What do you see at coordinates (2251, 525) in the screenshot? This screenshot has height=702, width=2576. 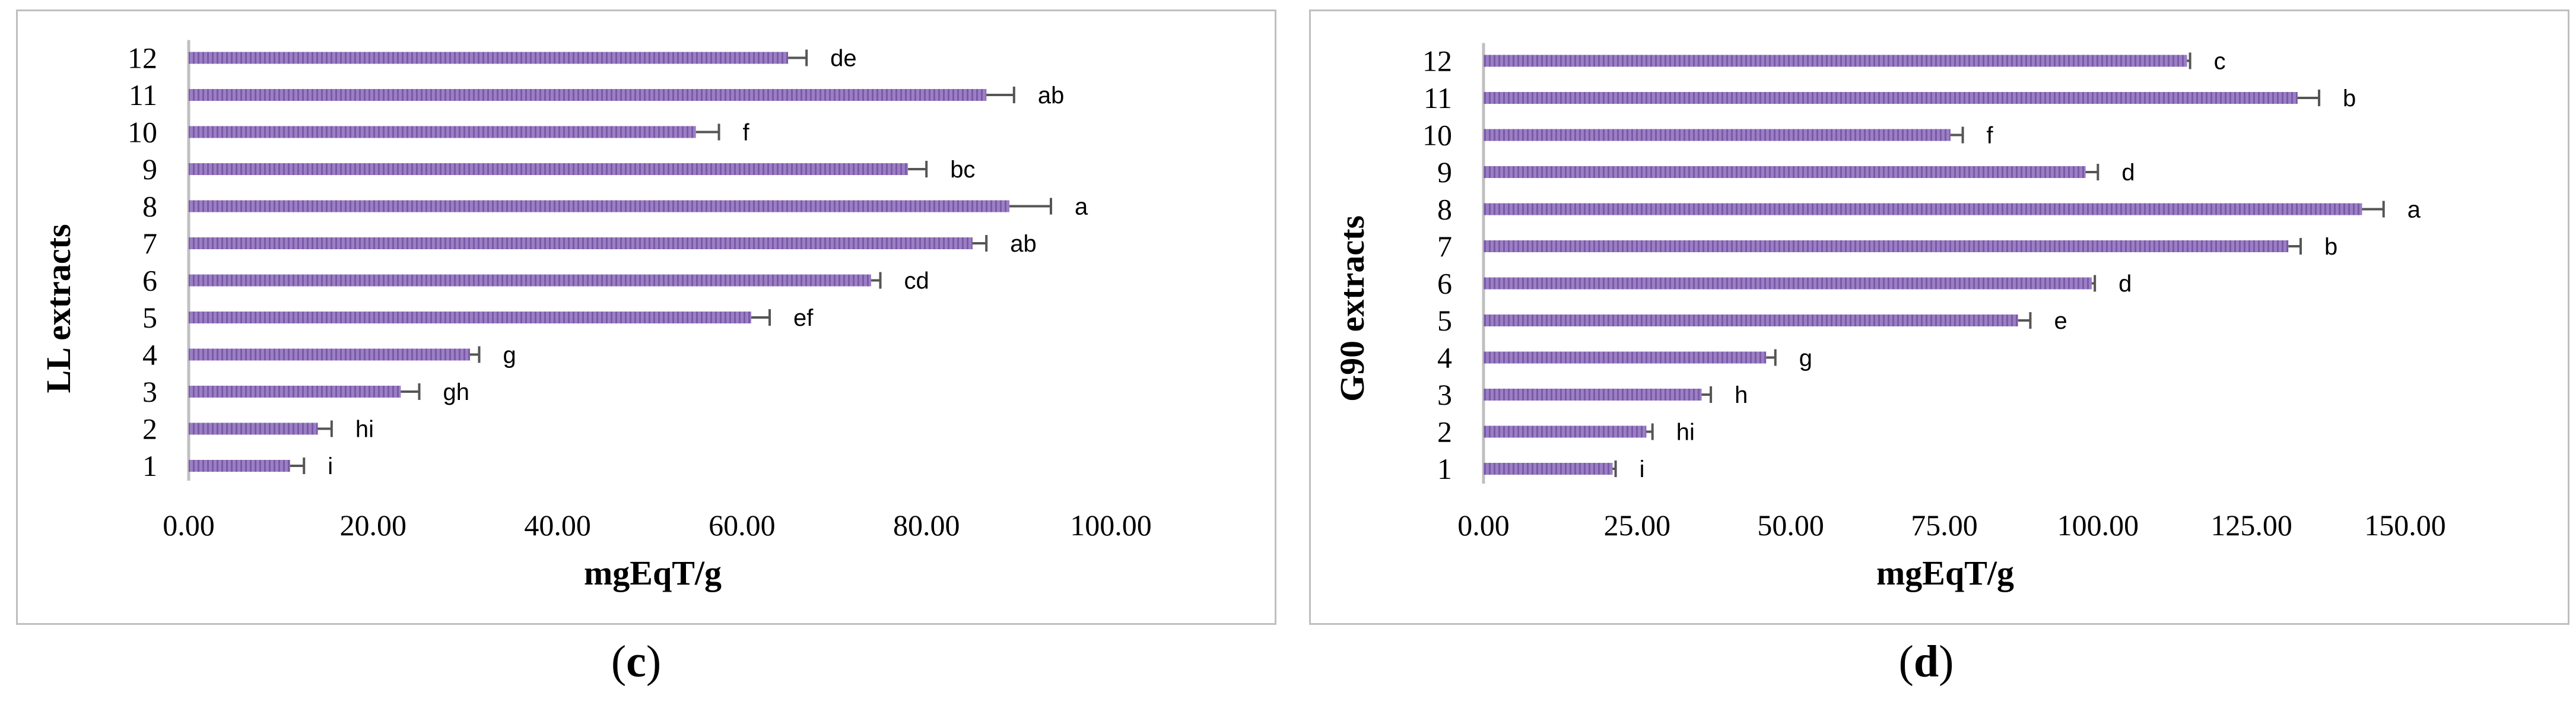 I see `x-tick-label: 125.00` at bounding box center [2251, 525].